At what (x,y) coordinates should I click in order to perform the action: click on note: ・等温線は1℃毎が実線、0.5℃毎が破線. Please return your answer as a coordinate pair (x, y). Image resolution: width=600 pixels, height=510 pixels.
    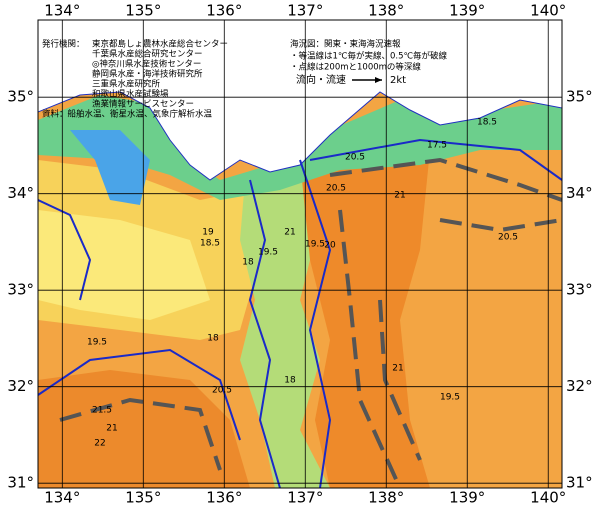
    Looking at the image, I should click on (369, 56).